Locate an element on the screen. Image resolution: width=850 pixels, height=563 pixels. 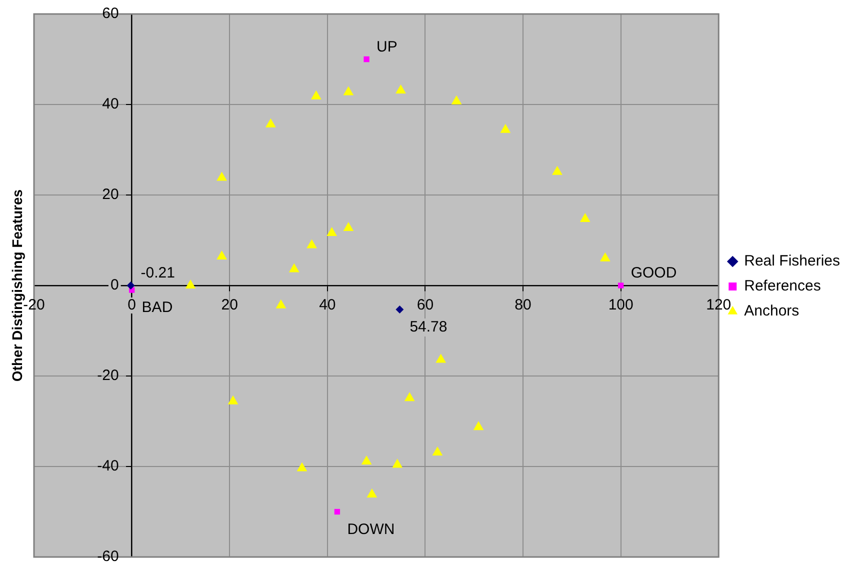
y-tick-label: 0 is located at coordinates (114, 285).